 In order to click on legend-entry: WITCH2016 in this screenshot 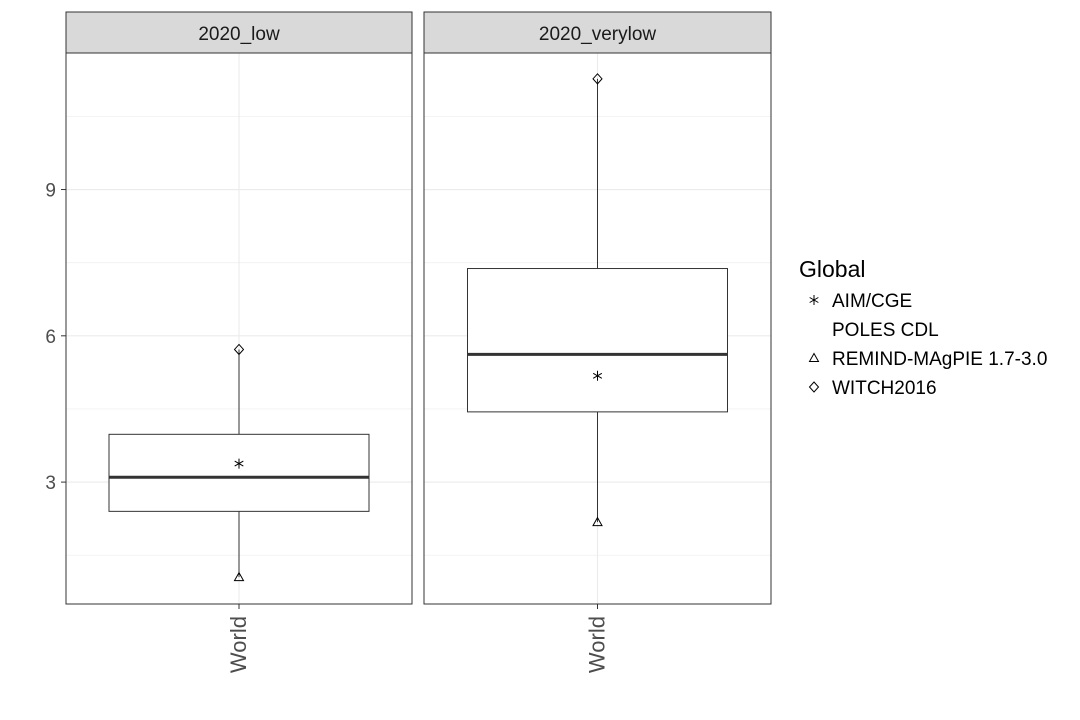, I will do `click(872, 388)`.